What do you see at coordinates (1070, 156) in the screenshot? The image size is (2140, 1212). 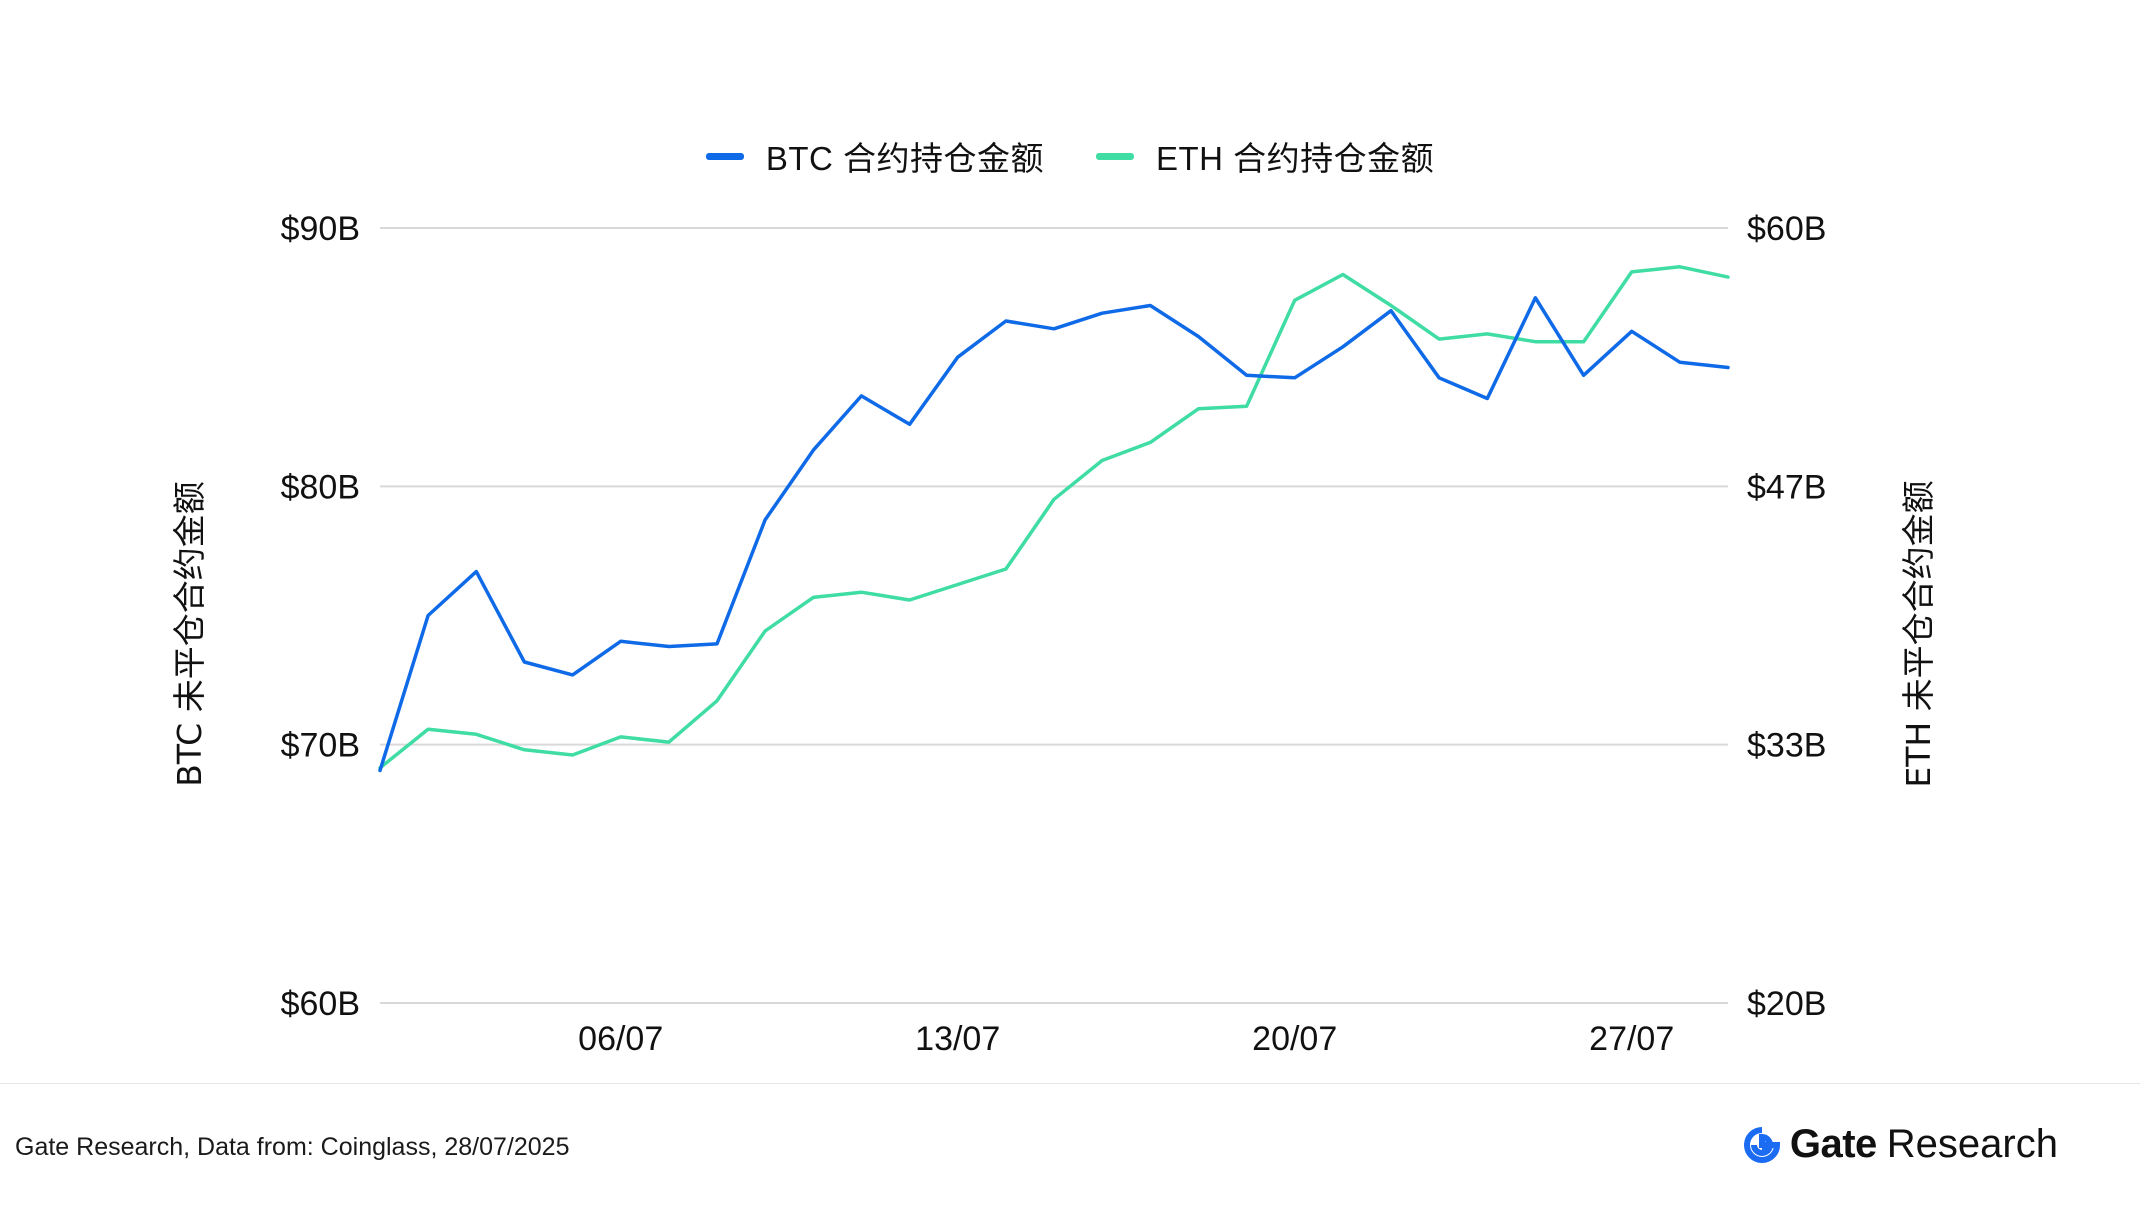 I see `chart-legend: BTC 合约持仓金额 ETH 合约持仓金额` at bounding box center [1070, 156].